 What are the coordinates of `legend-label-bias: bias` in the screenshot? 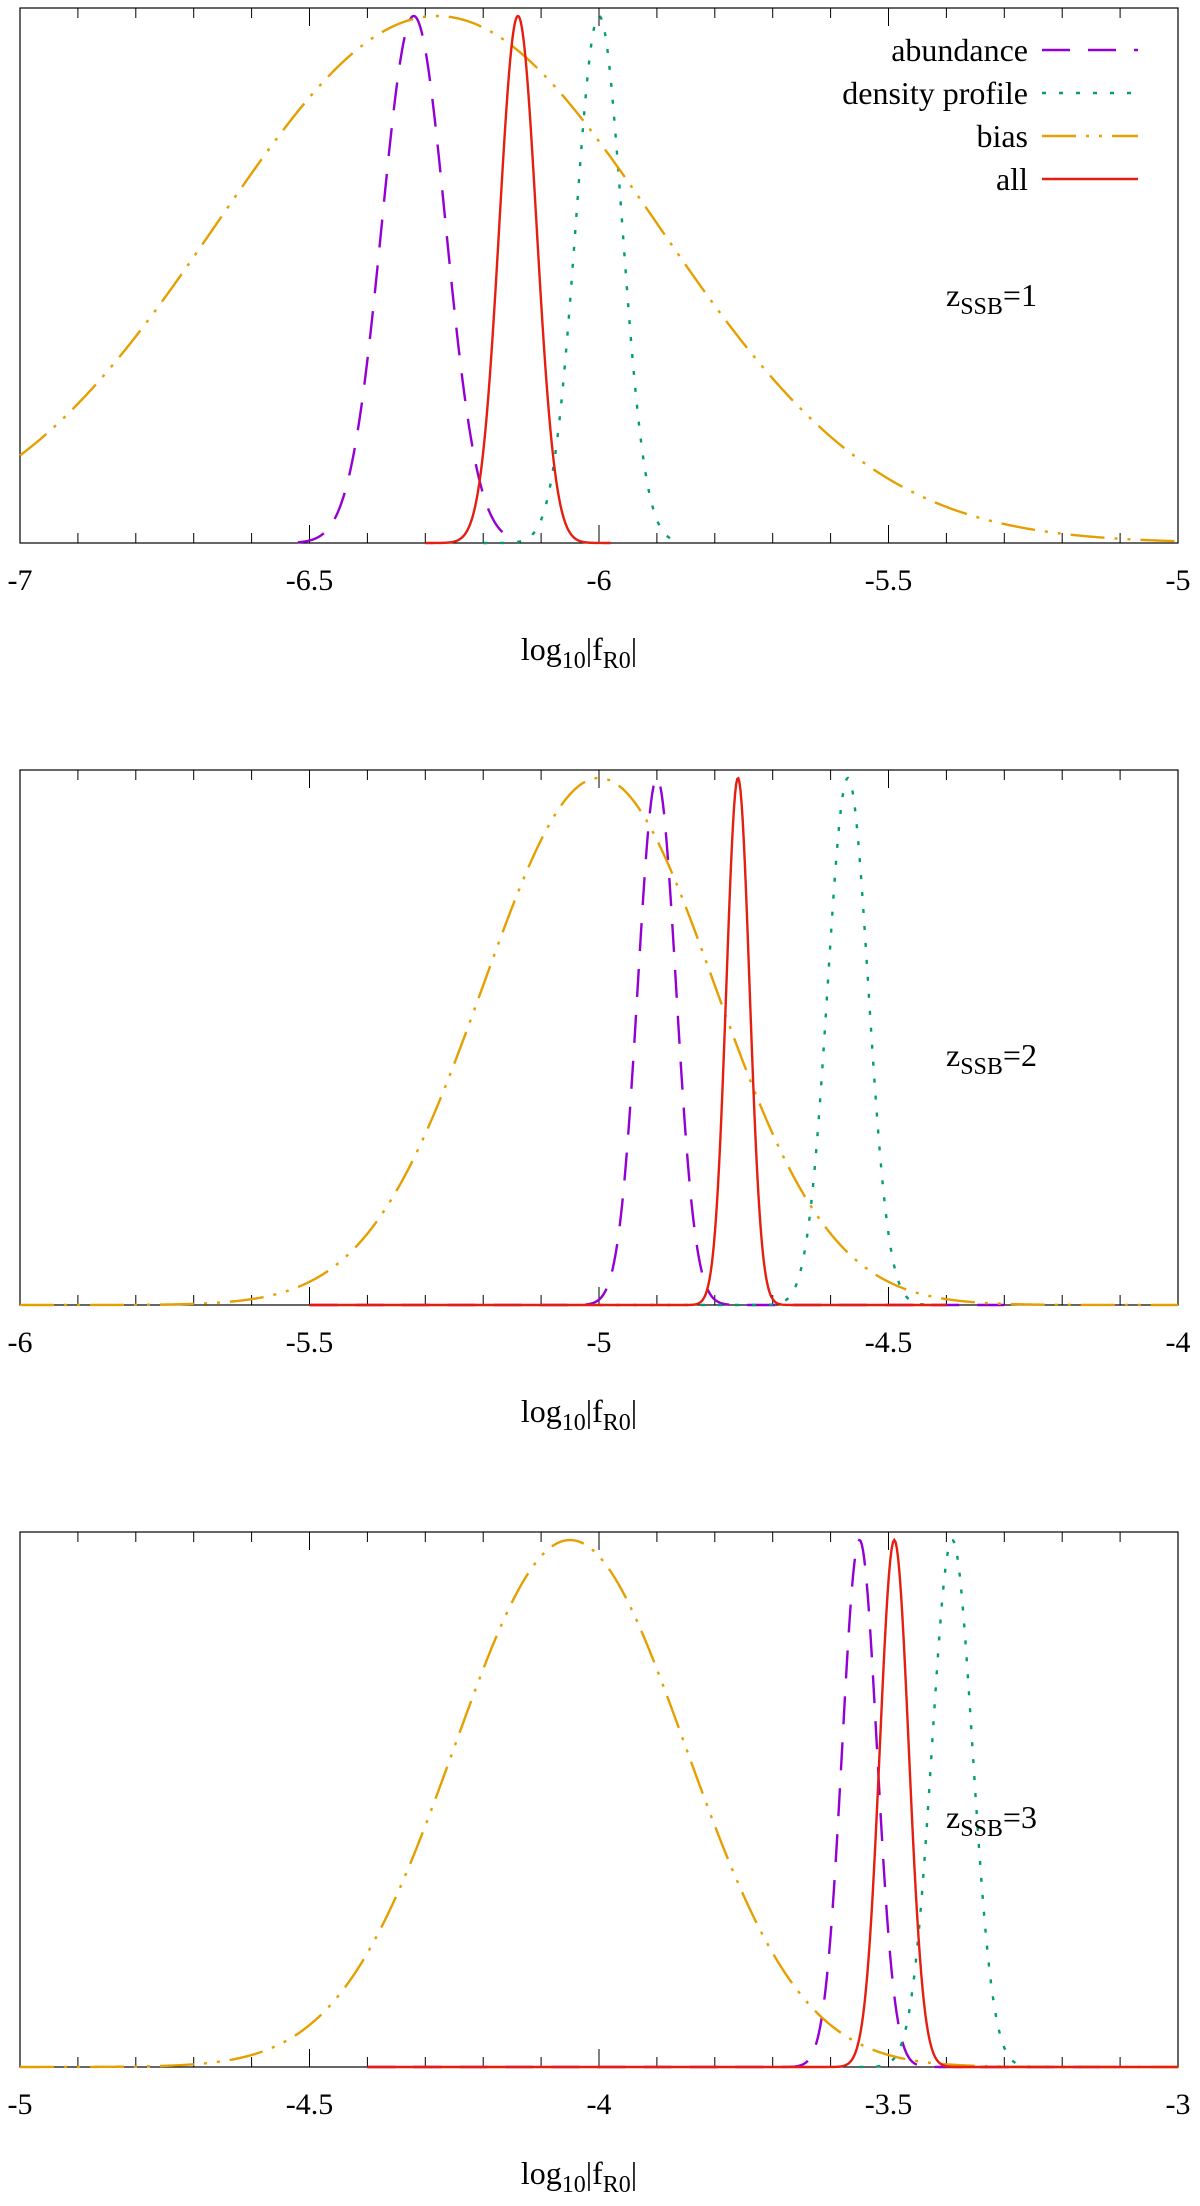 It's located at (1002, 136).